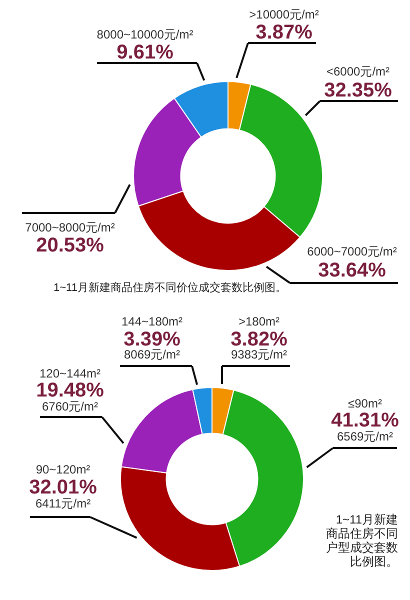  Describe the element at coordinates (63, 469) in the screenshot. I see `slice-label: 90~120m²` at that location.